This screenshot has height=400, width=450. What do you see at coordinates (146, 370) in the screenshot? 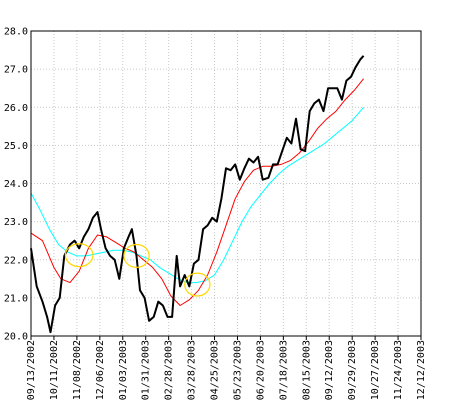
I see `x-tick-label: 01/31/2003` at bounding box center [146, 370].